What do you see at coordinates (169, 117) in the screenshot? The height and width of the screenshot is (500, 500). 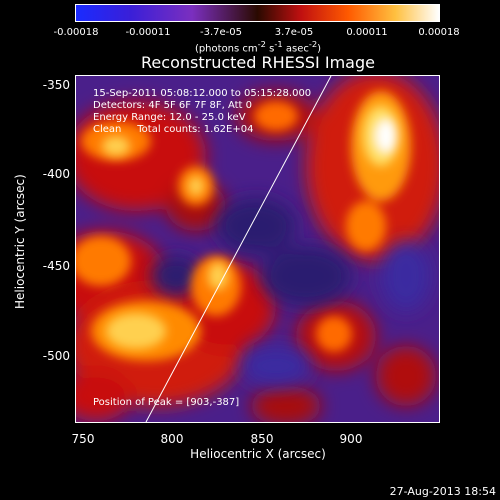 I see `energy-range: Energy Range: 12.0 - 25.0 keV` at bounding box center [169, 117].